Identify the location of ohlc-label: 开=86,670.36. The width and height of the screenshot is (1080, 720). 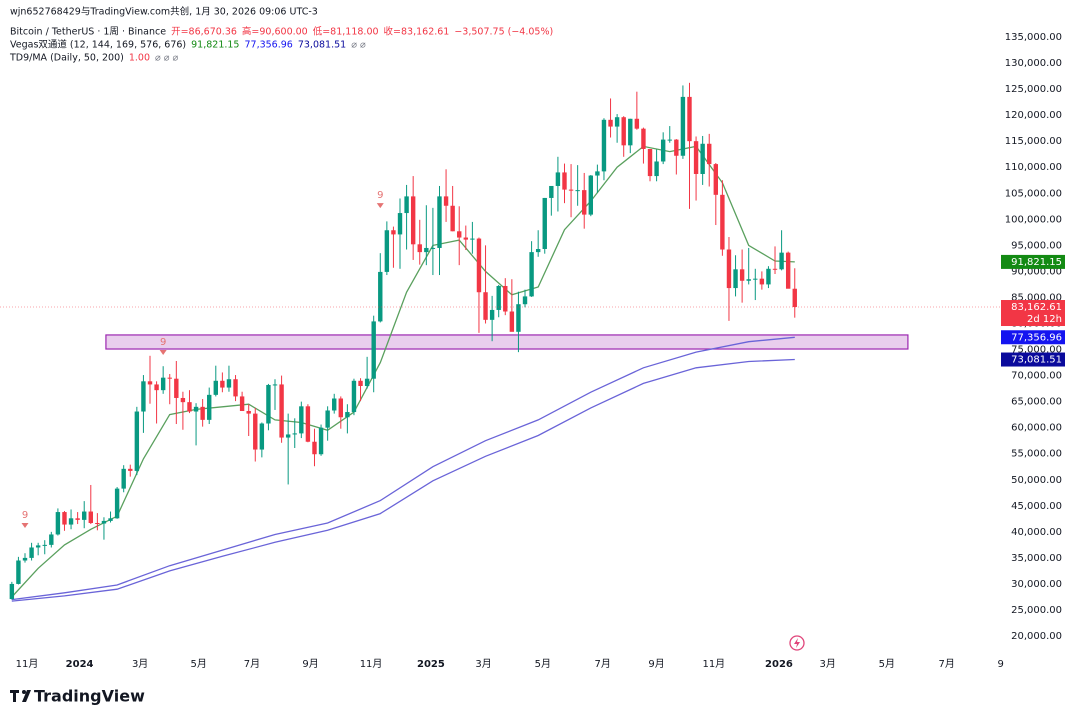
(204, 32).